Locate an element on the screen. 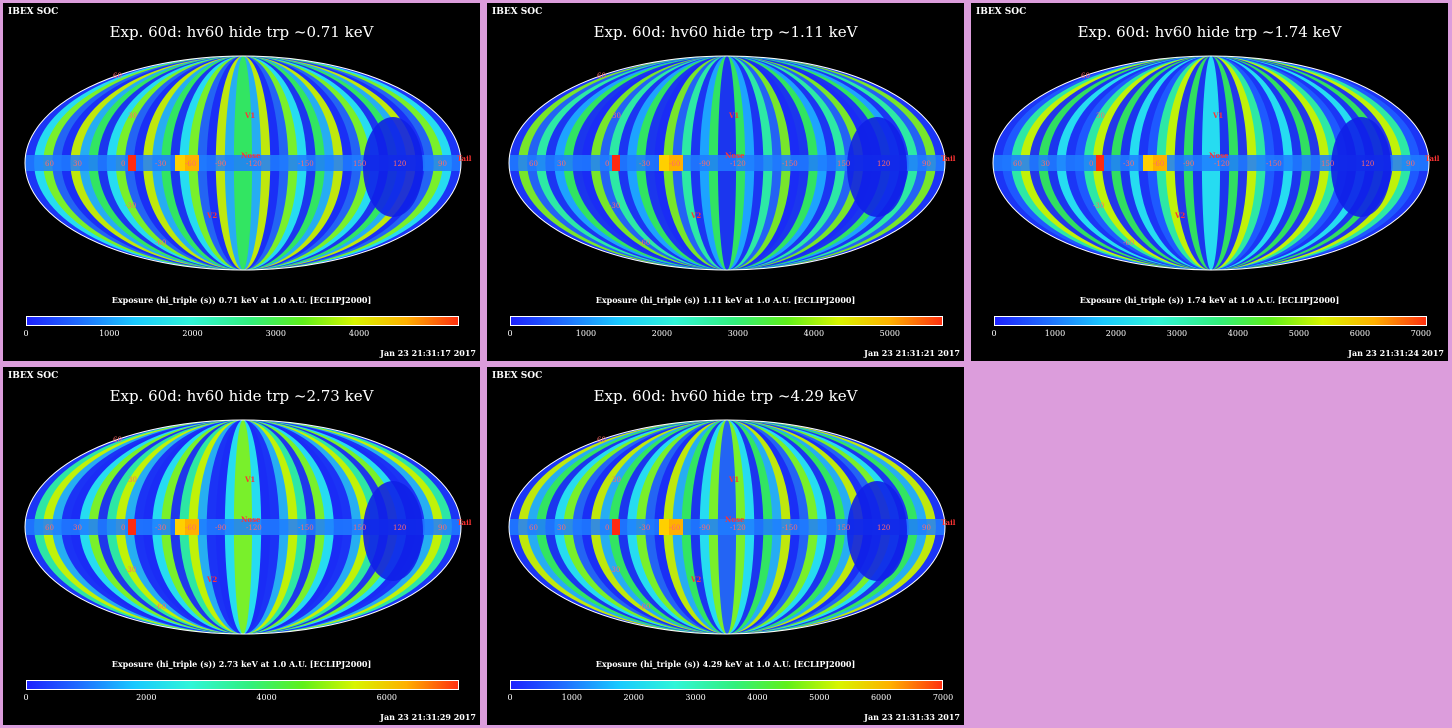 The width and height of the screenshot is (1452, 728). panel-title: Exp. 60d: hv60 hide trp ~1.11 keV is located at coordinates (725, 32).